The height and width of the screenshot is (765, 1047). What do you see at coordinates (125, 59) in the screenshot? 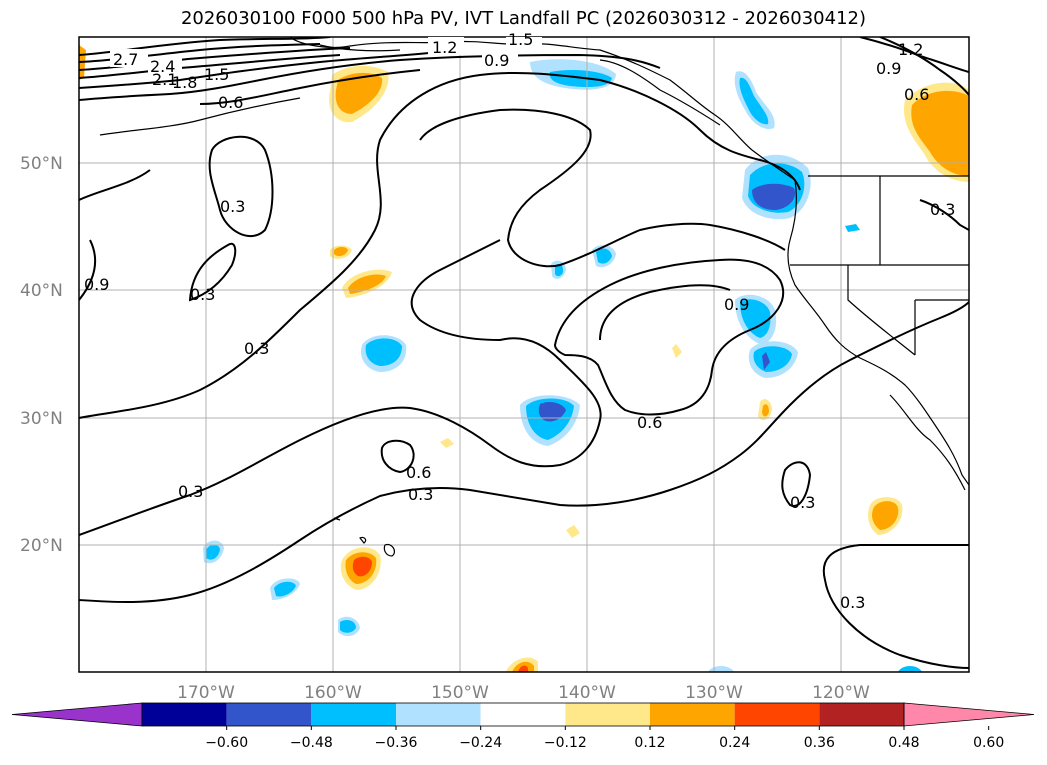
I see `contour-label: 2.7` at bounding box center [125, 59].